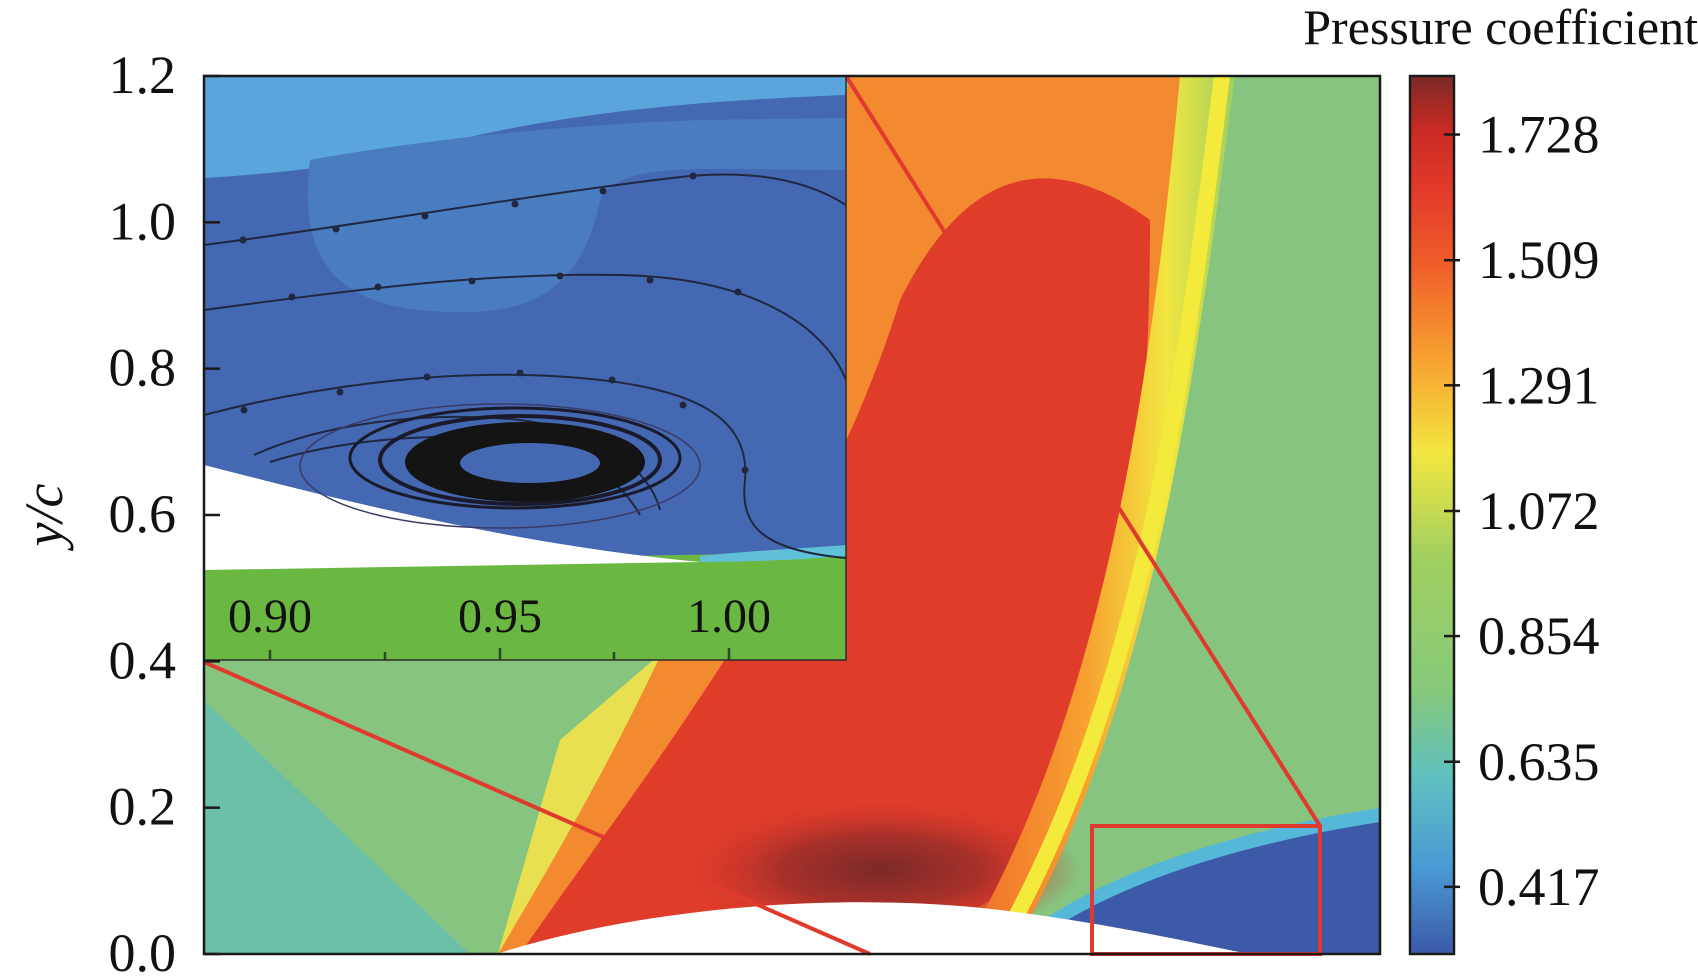 The width and height of the screenshot is (1698, 978). I want to click on separation-vortex, so click(500, 466).